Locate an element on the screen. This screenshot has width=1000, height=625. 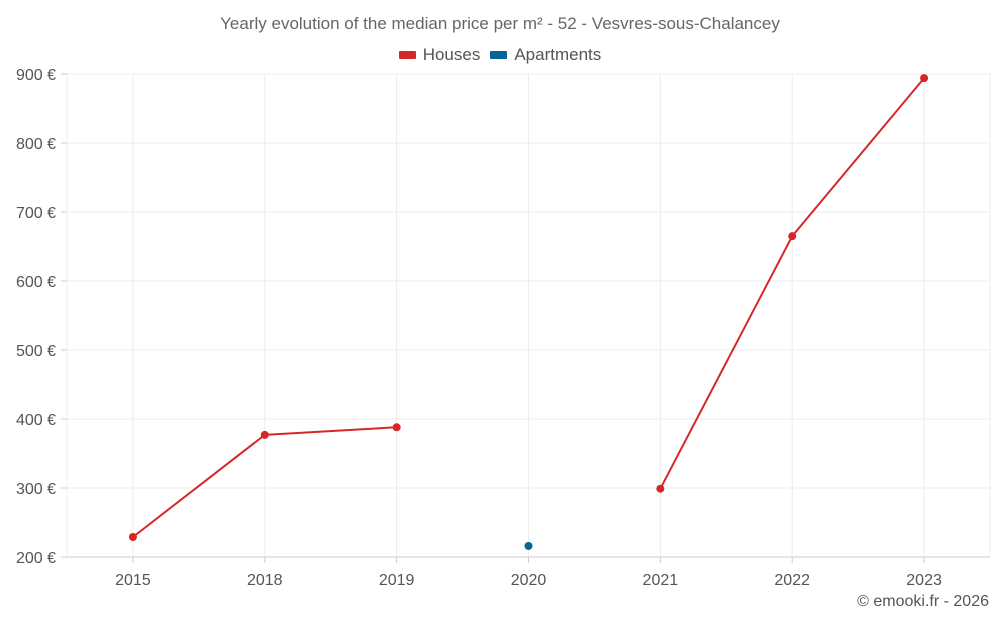
x-tick-label: 2015 is located at coordinates (133, 580).